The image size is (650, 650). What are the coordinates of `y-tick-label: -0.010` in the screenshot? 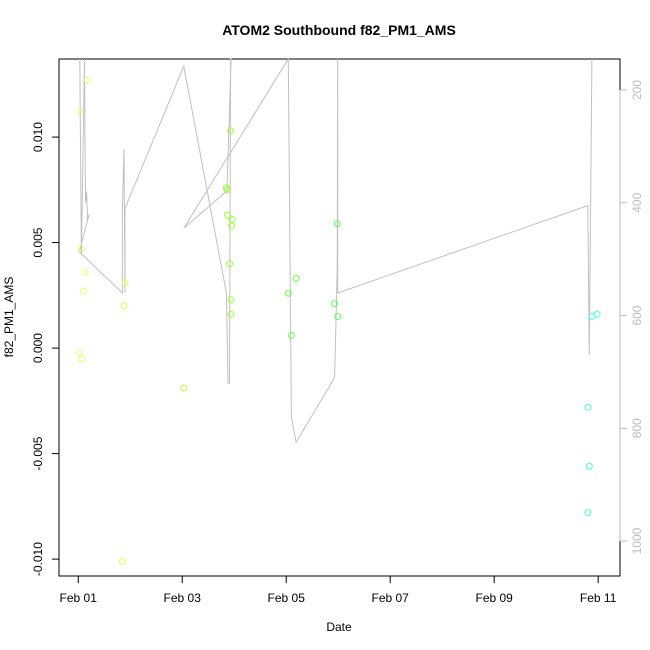 It's located at (38, 559).